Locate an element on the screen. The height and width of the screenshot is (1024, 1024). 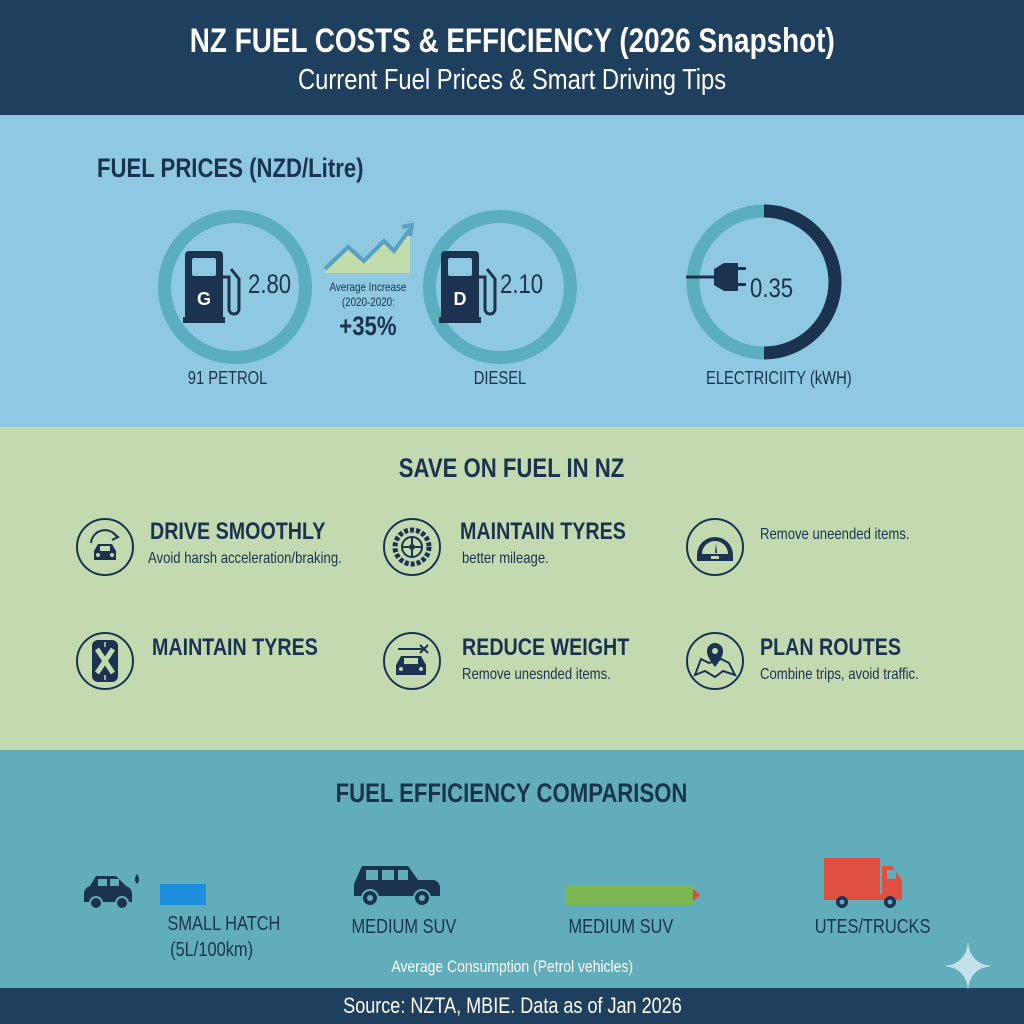
footer-source: Source: NZTA, MBIE. Data as of Jan 2026 is located at coordinates (512, 1006).